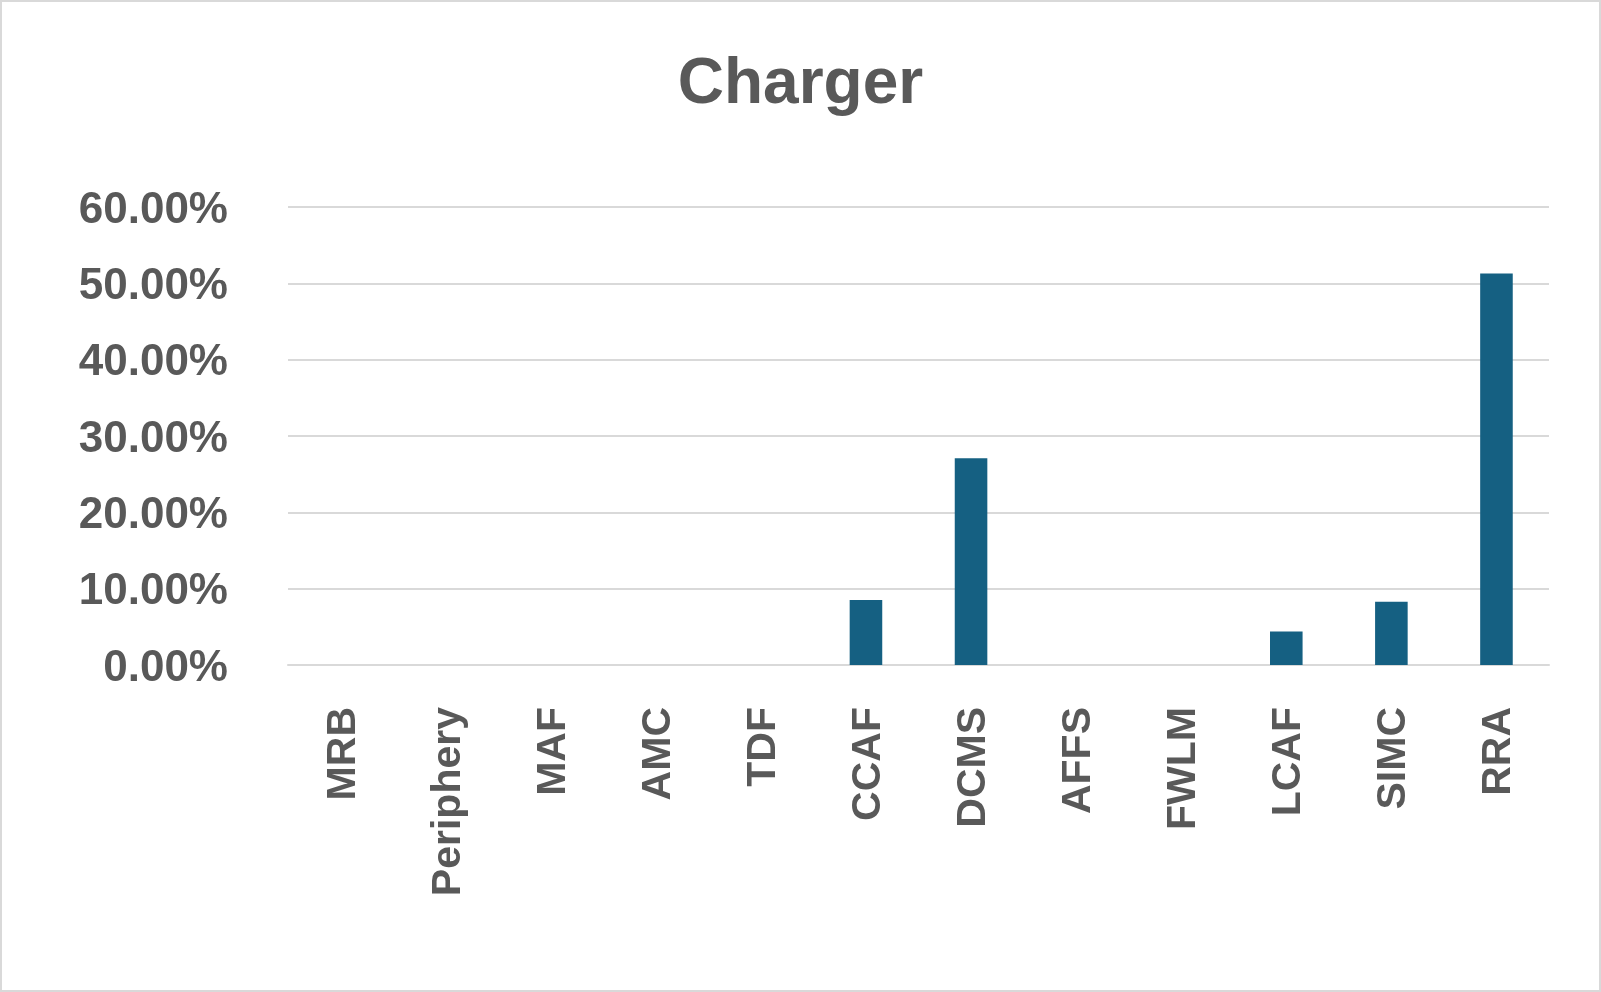  I want to click on x-tick-label: MAF, so click(550, 751).